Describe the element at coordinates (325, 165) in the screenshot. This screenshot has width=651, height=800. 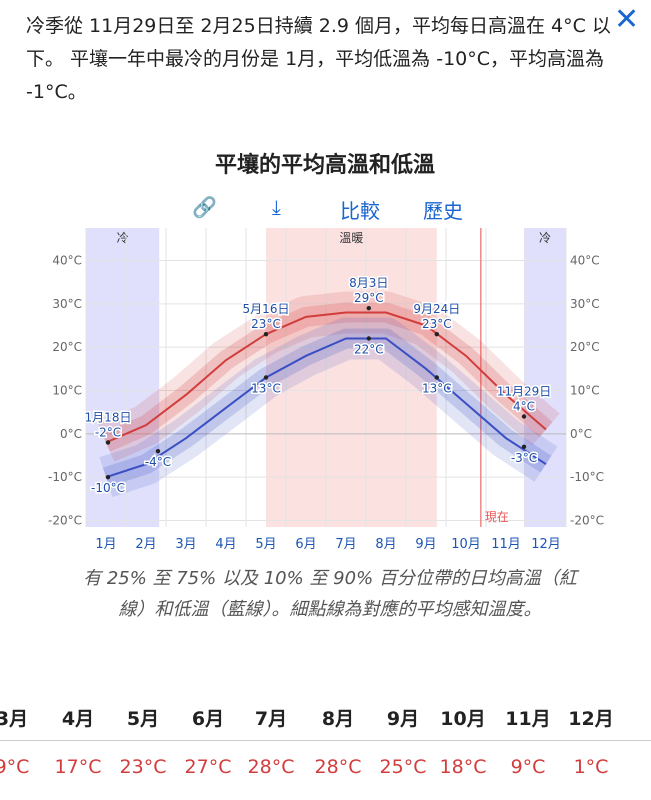
I see `chart-title: 平壤的平均高溫和低溫` at that location.